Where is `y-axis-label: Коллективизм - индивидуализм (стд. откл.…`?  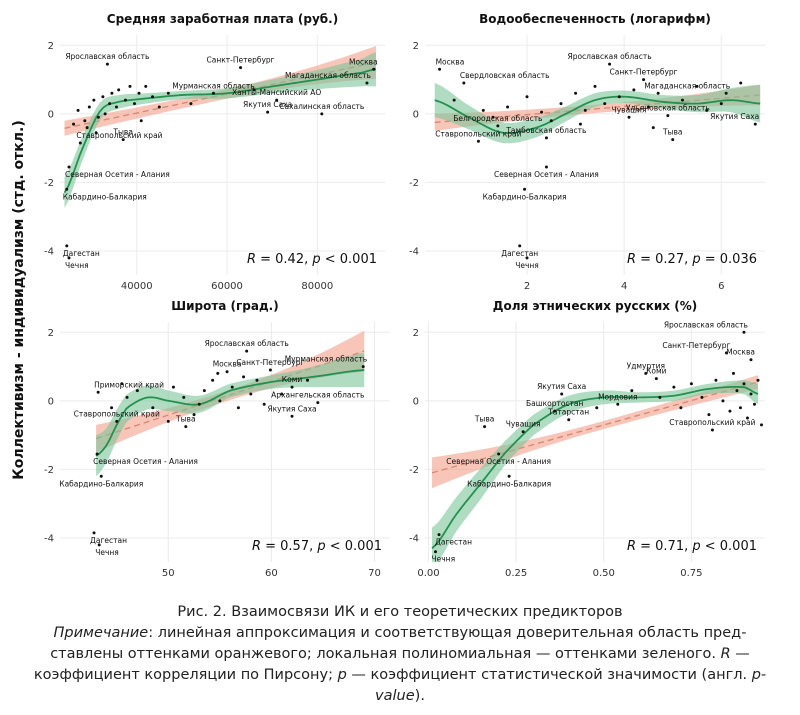 y-axis-label: Коллективизм - индивидуализм (стд. откл.… is located at coordinates (19, 299).